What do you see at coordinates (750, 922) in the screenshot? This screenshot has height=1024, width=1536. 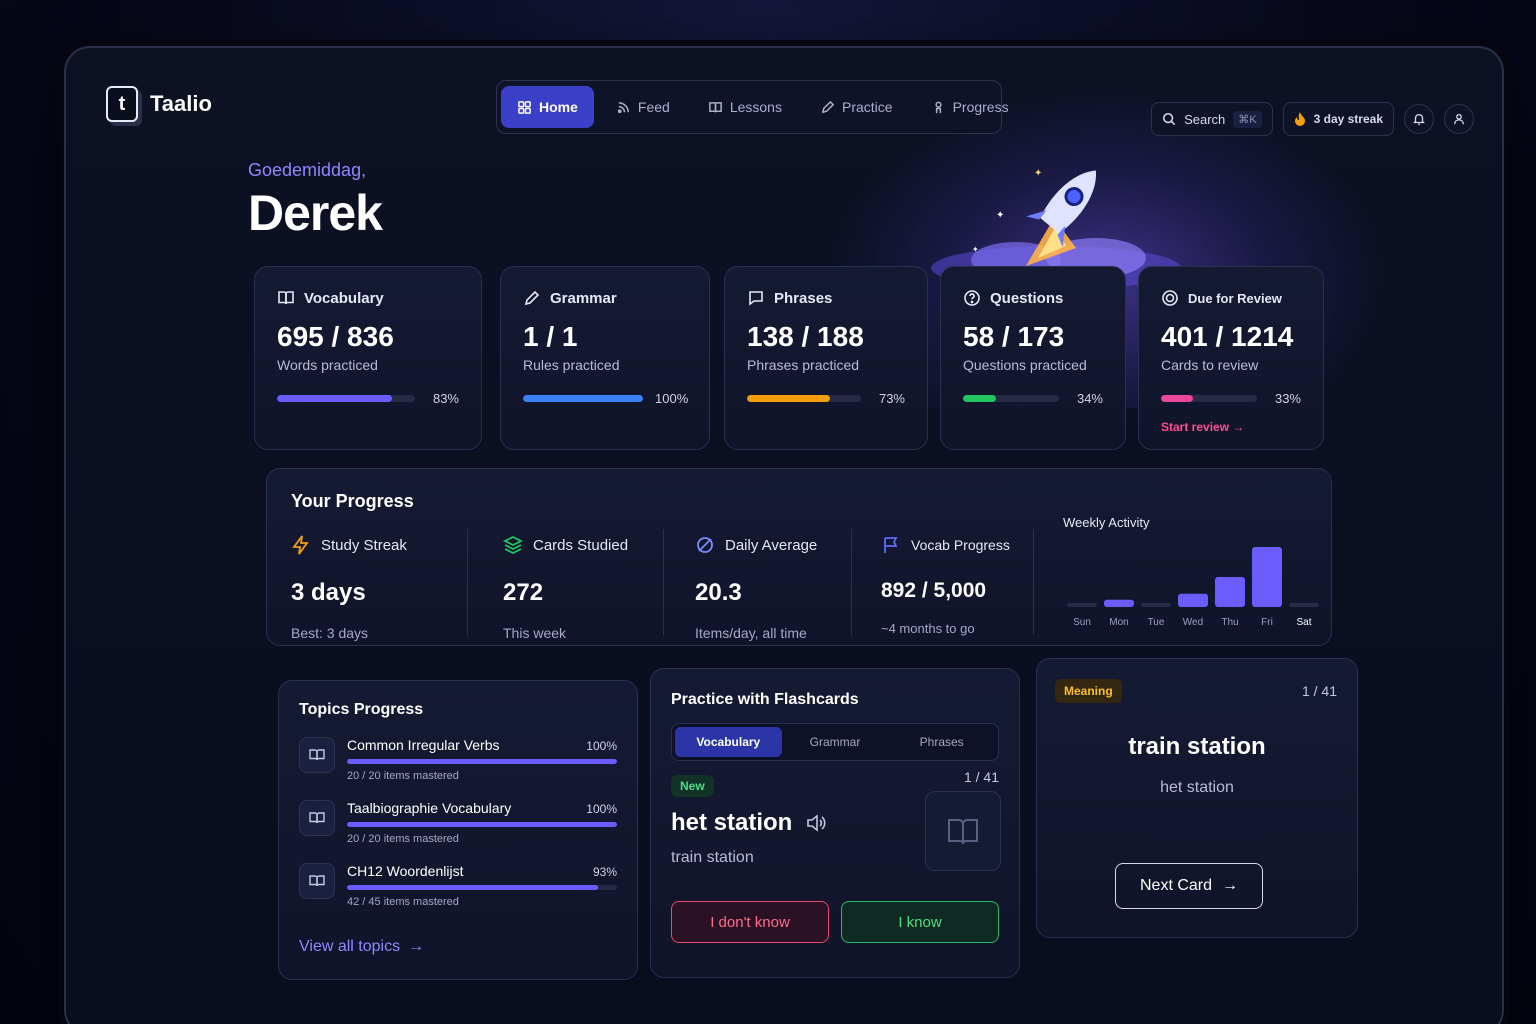 I see `dont-know-button: I don't know` at bounding box center [750, 922].